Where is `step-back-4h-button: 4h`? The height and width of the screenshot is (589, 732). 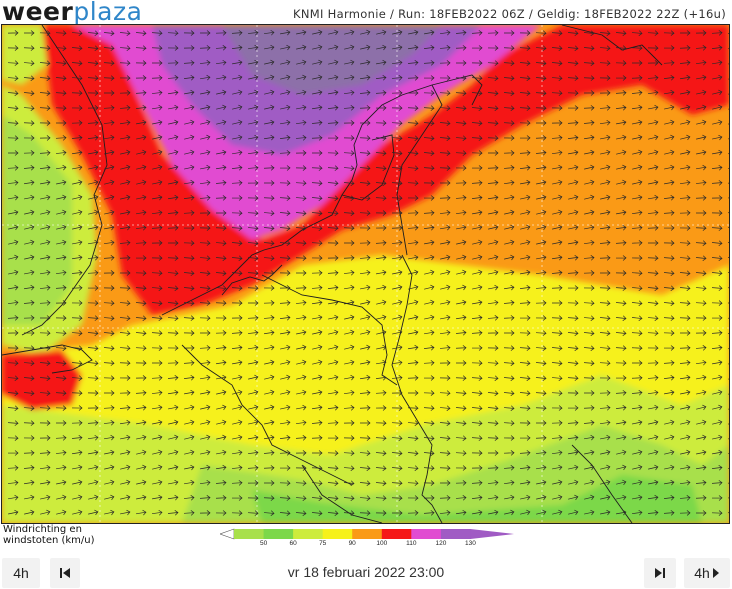
step-back-4h-button: 4h is located at coordinates (21, 573).